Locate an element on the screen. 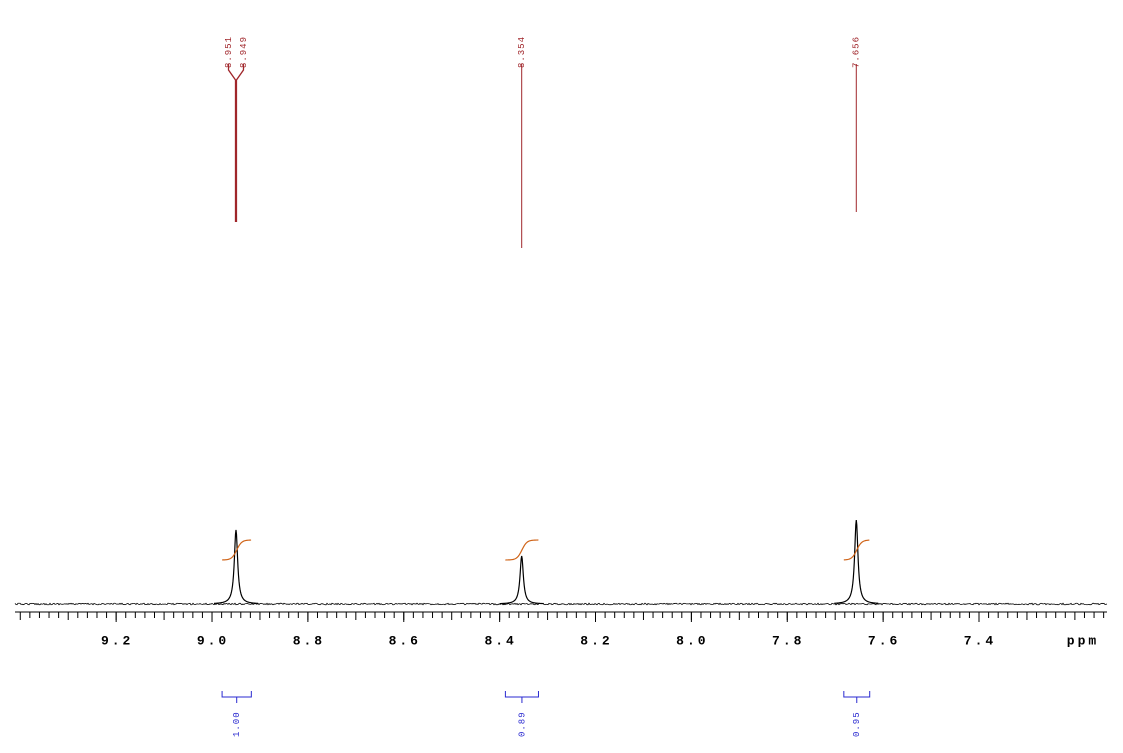  x-tick-label: 8.4 is located at coordinates (500, 640).